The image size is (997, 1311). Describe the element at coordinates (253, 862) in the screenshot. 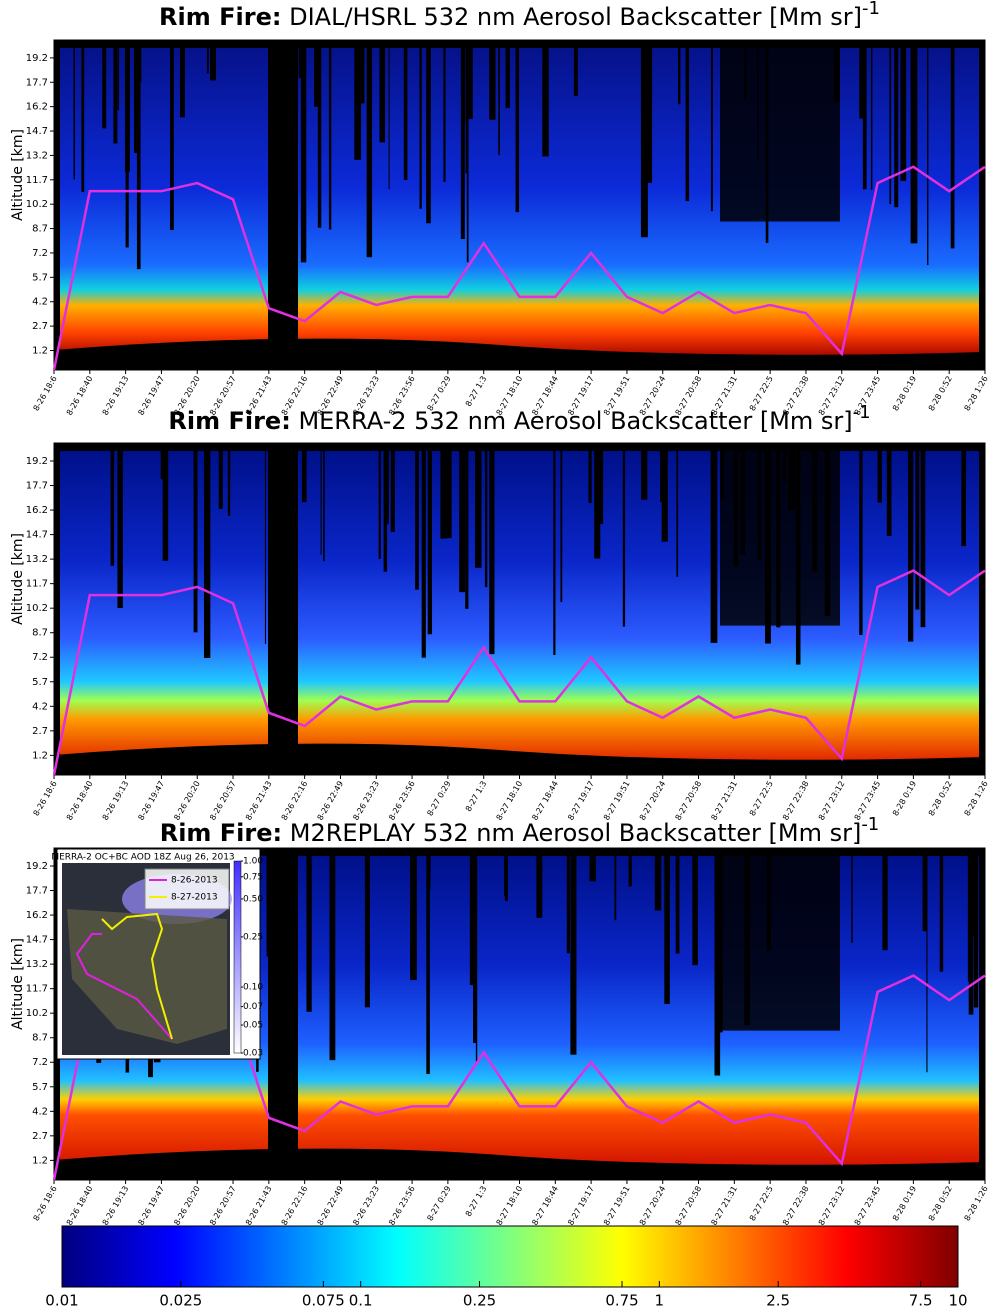

I see `inset-colorbar-label: 1.00` at that location.